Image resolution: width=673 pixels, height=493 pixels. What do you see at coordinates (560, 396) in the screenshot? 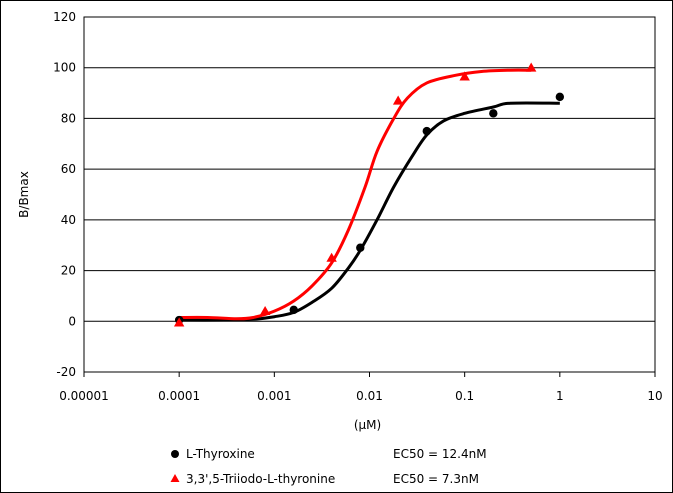
I see `x-tick-5: 1` at bounding box center [560, 396].